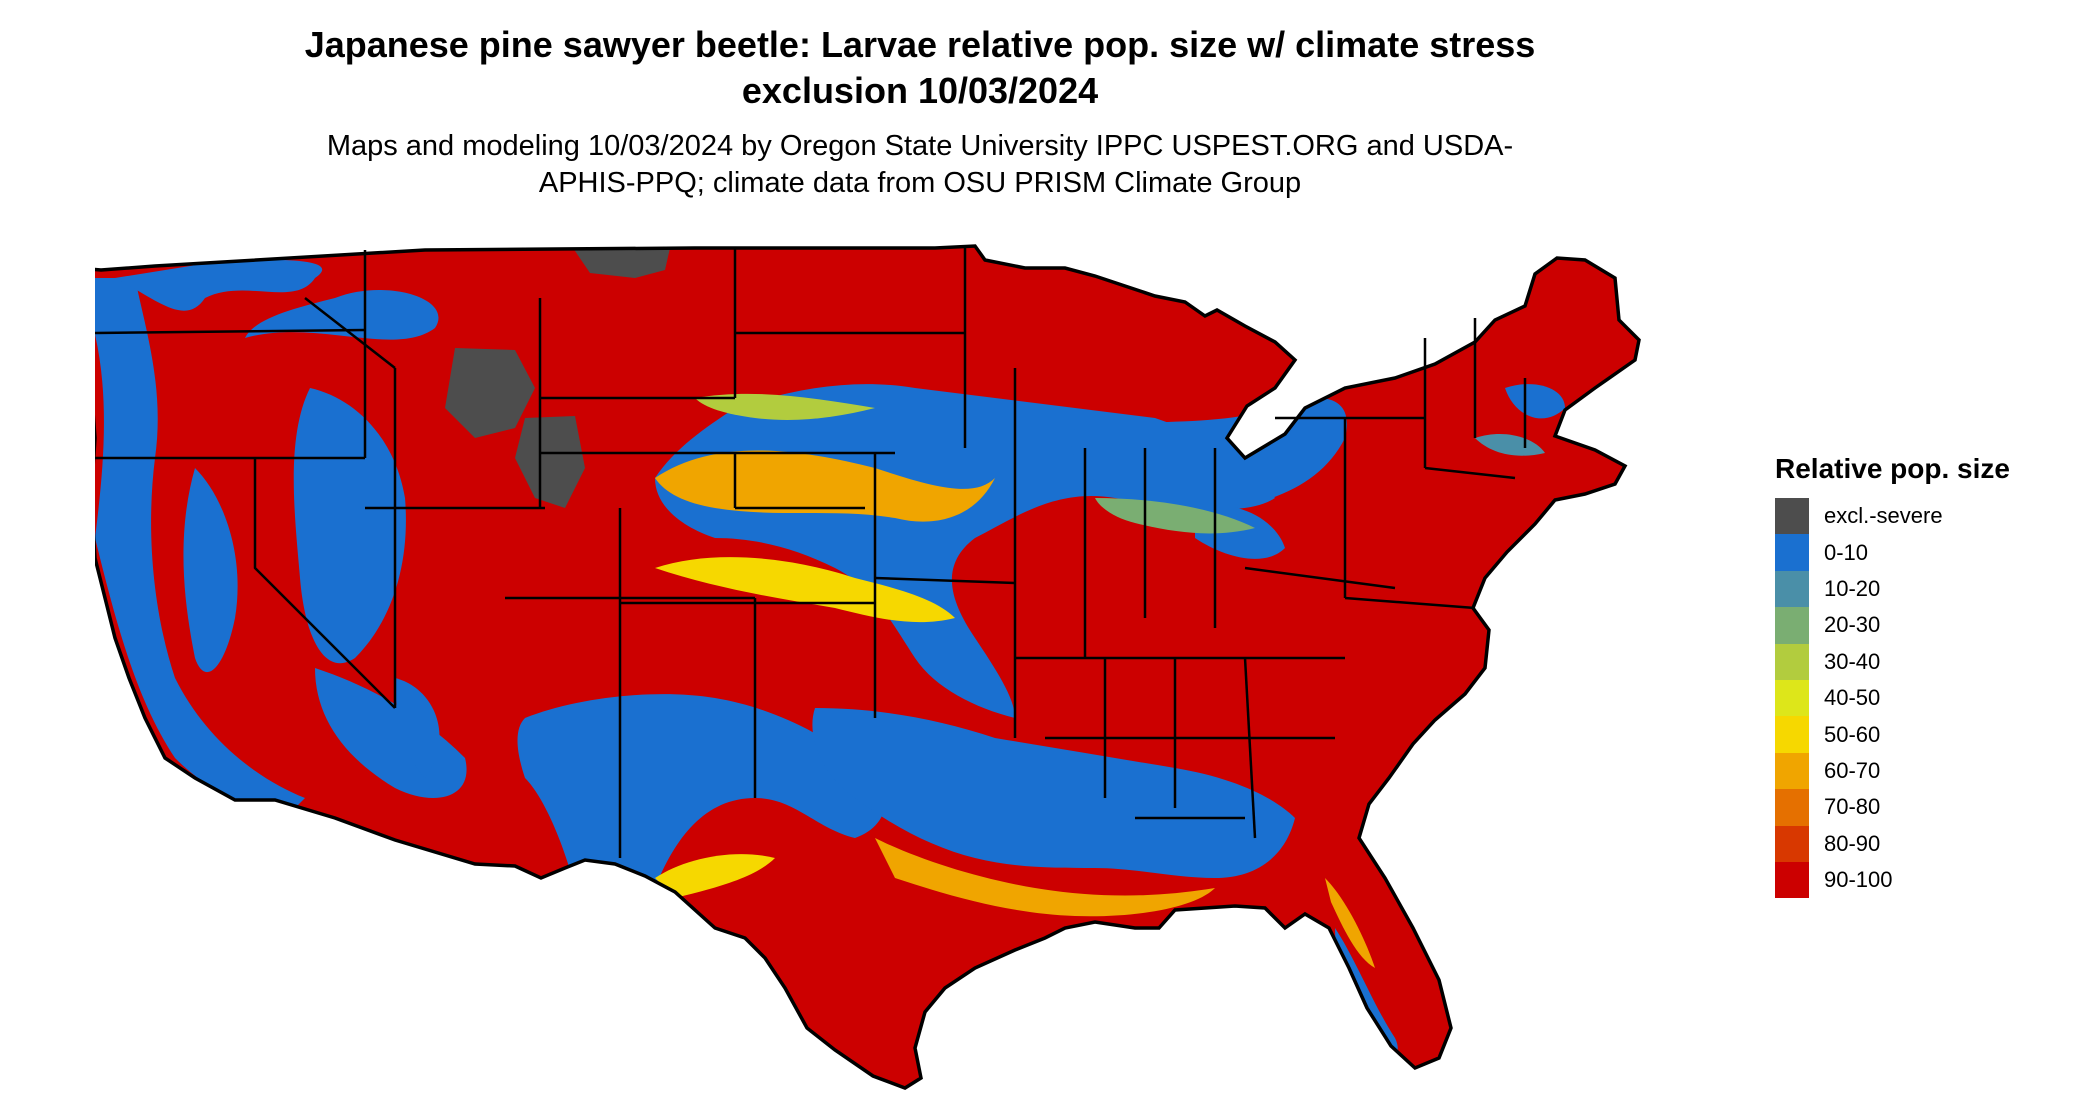  I want to click on legend-label: 50-60, so click(1852, 734).